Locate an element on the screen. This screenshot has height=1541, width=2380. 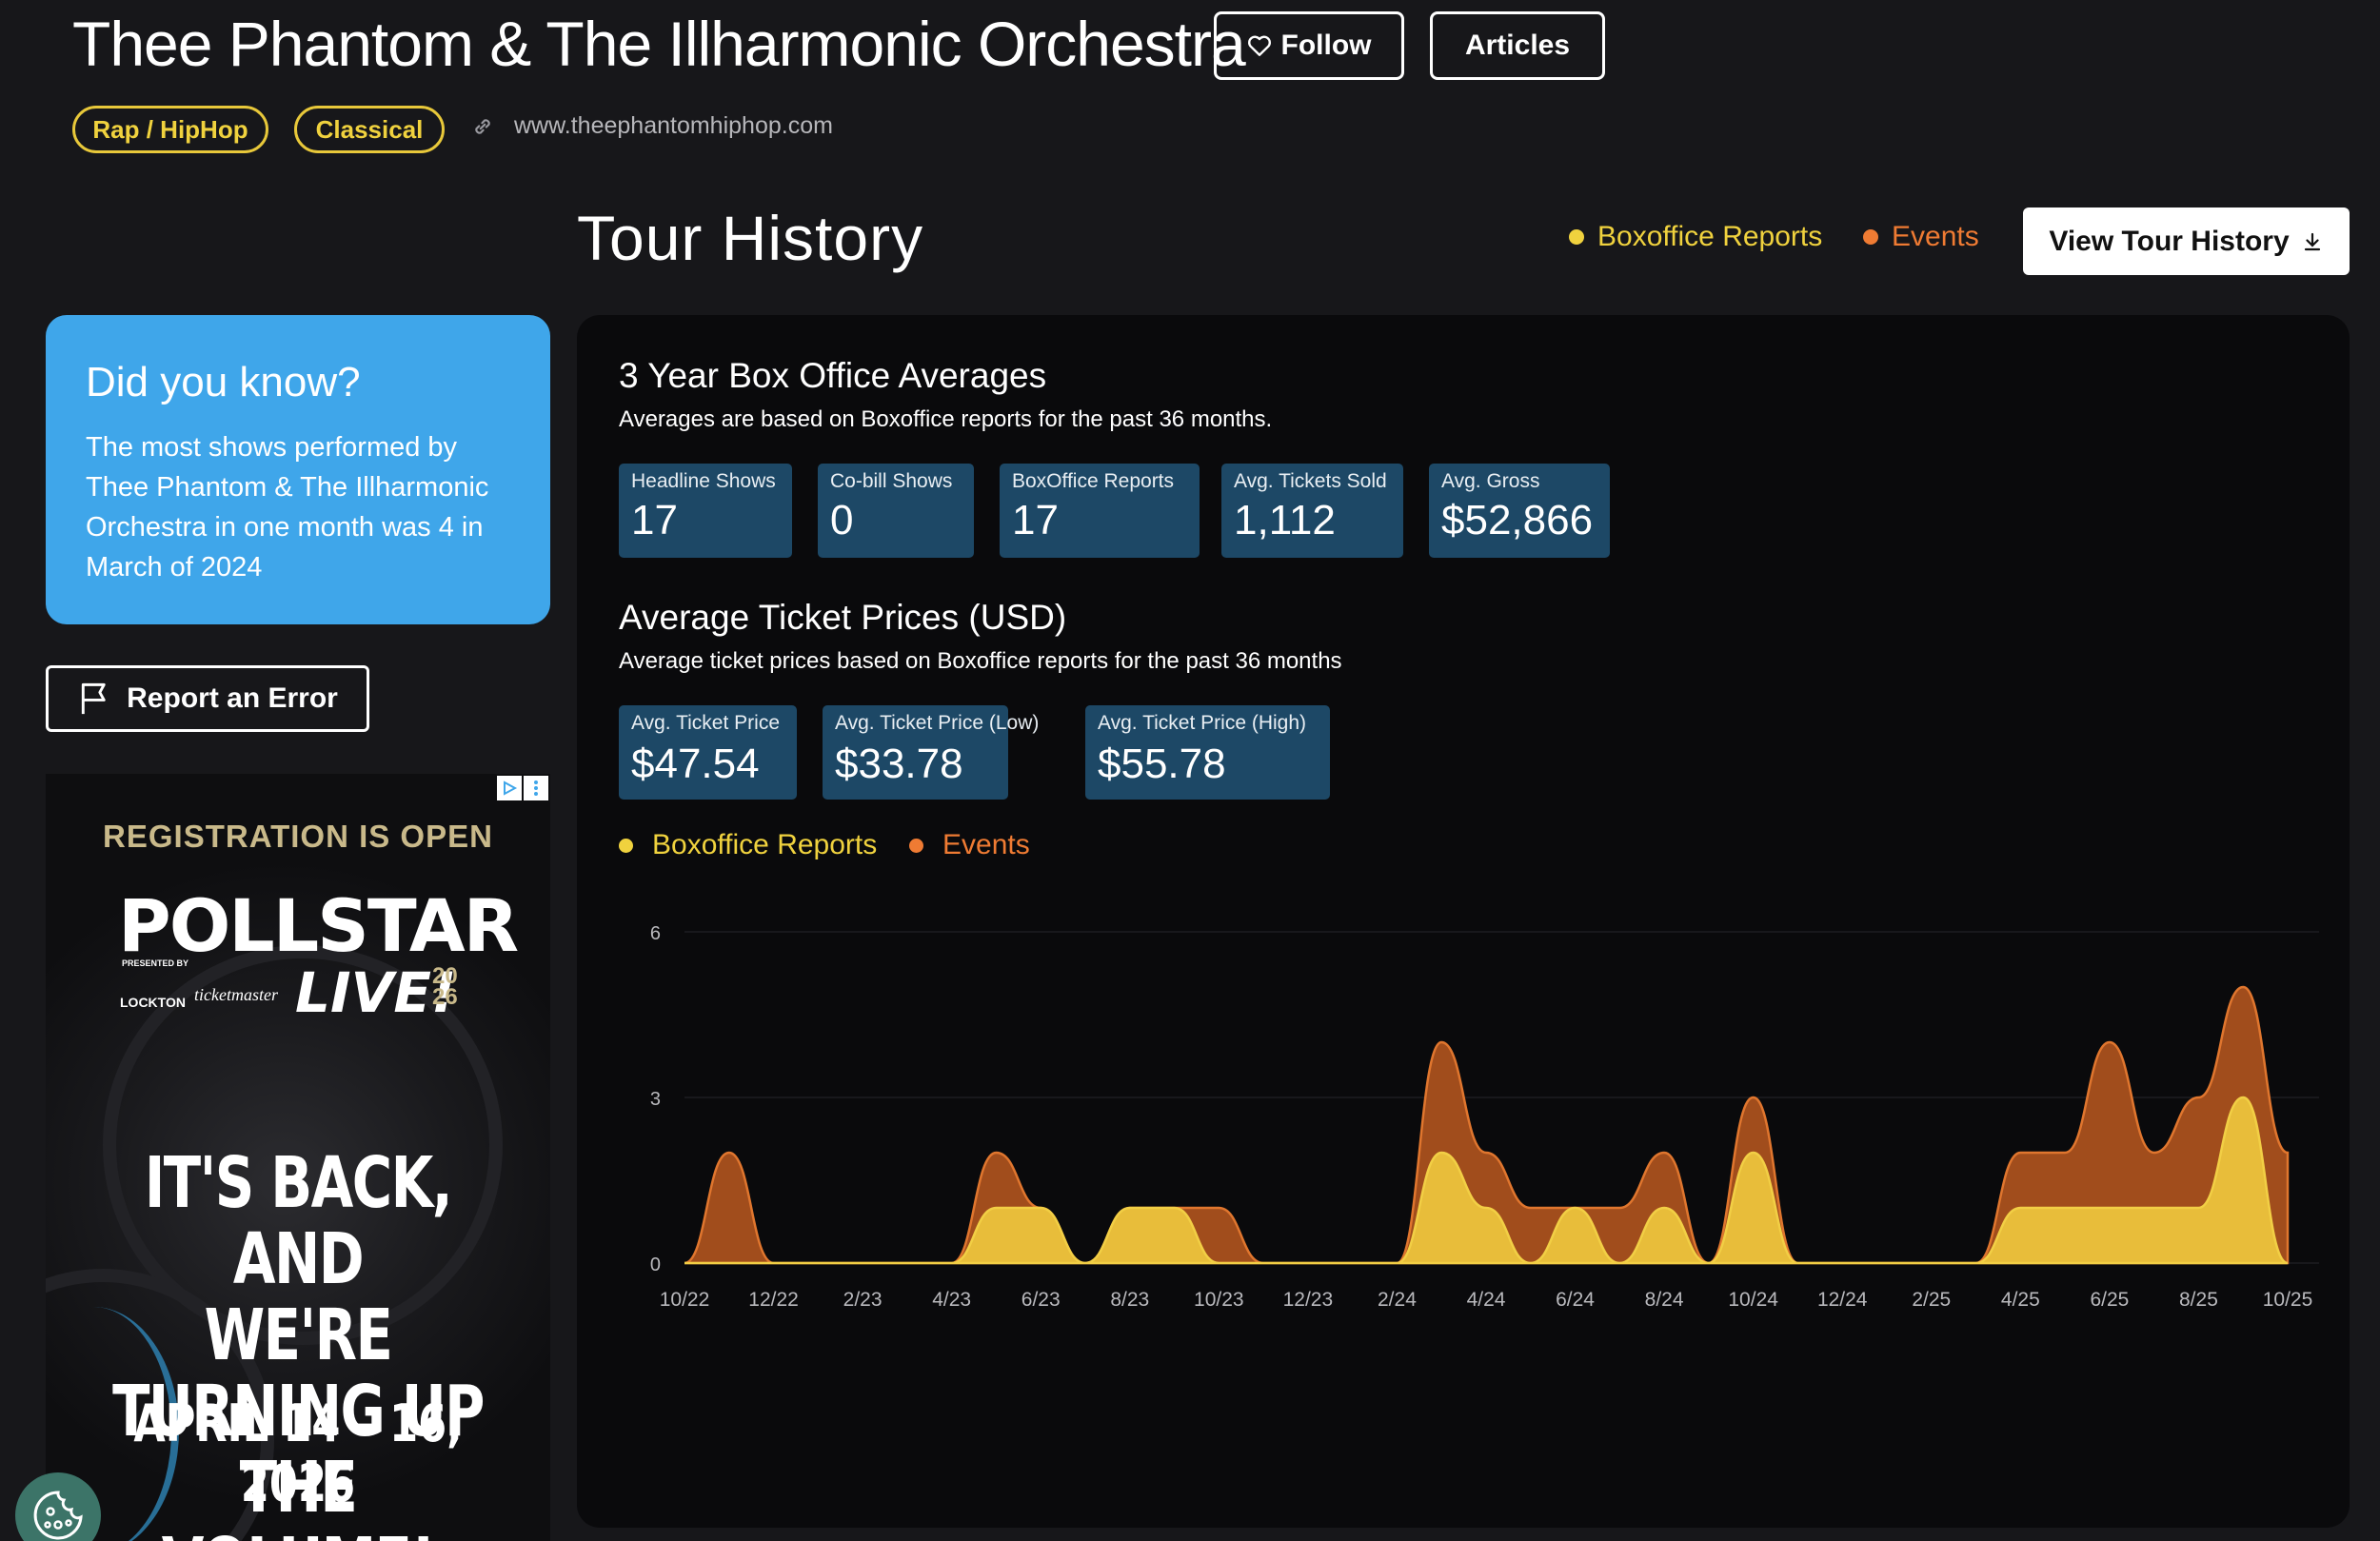
x-tick-label: 4/23 is located at coordinates (951, 1300).